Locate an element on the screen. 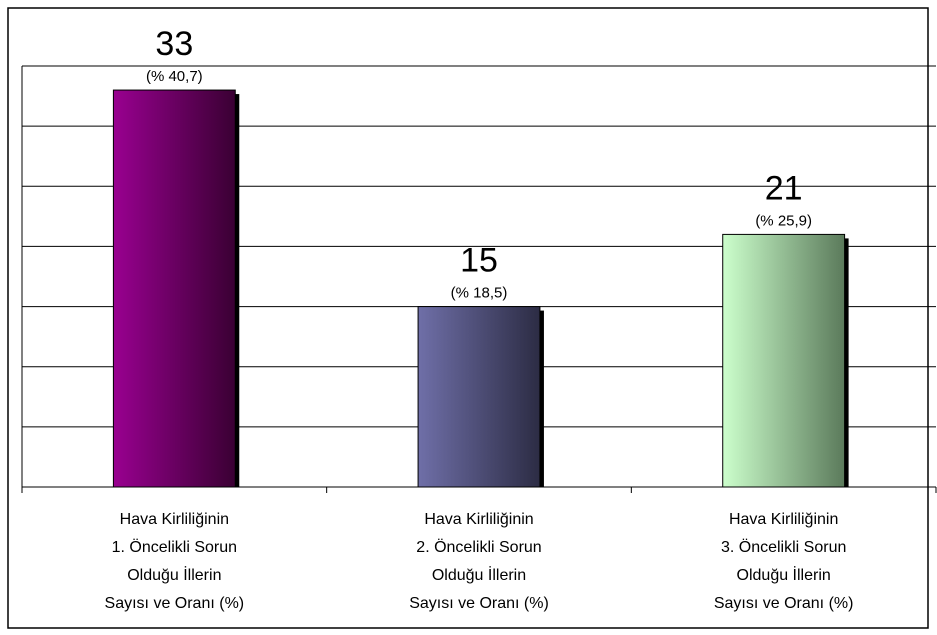 The height and width of the screenshot is (635, 937). percentage-label: (% 18,5) is located at coordinates (479, 293).